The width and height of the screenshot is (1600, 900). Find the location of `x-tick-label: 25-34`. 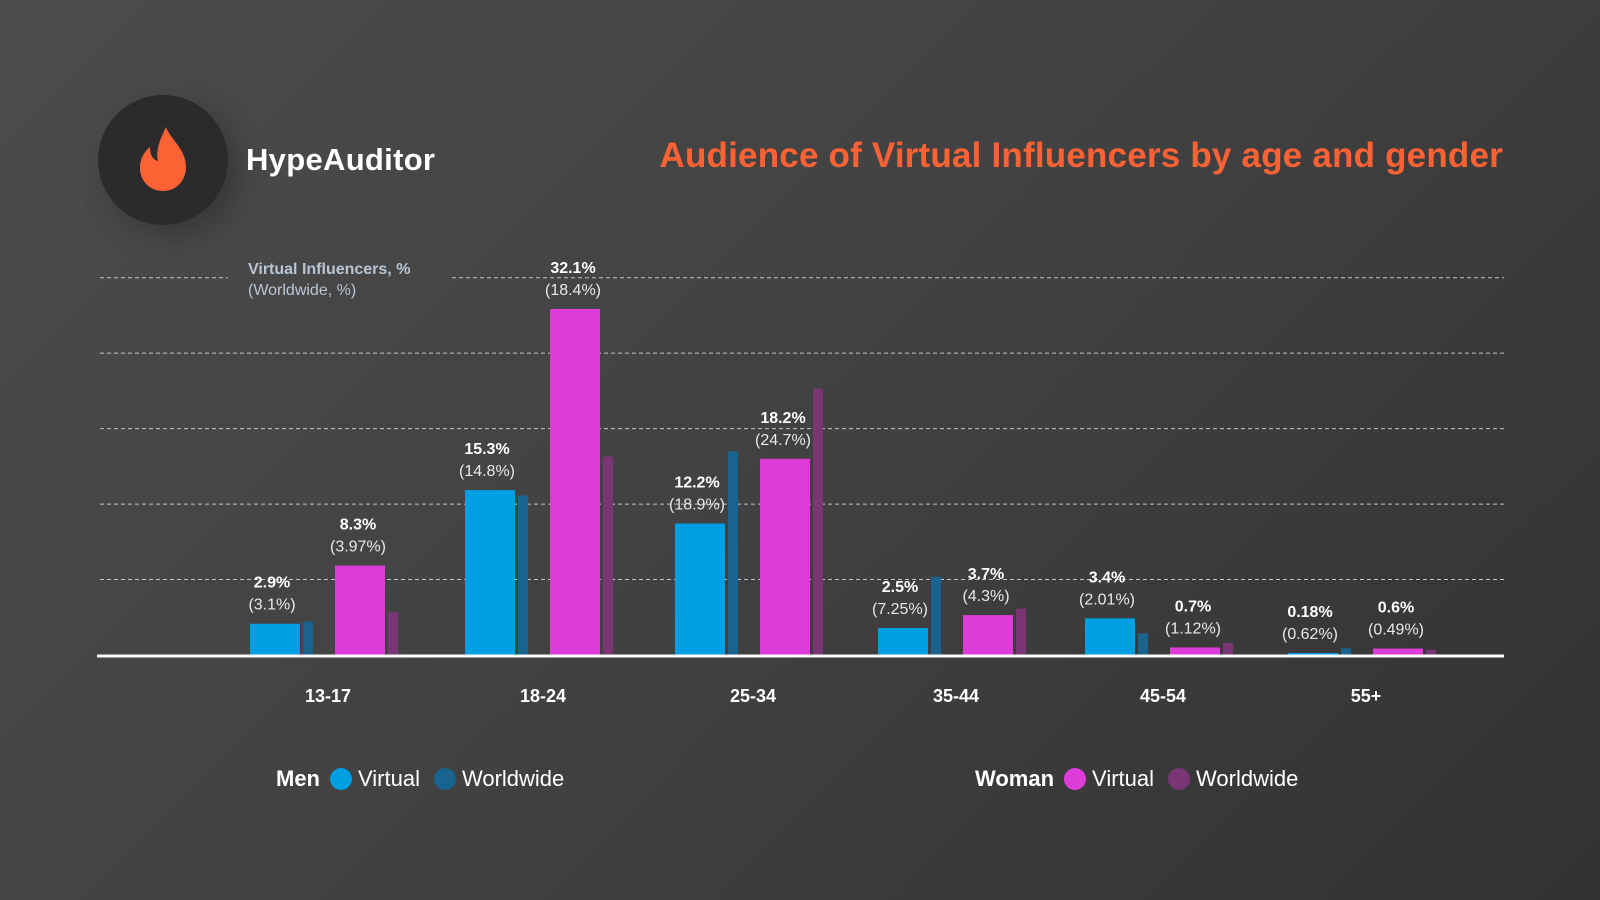

x-tick-label: 25-34 is located at coordinates (753, 696).